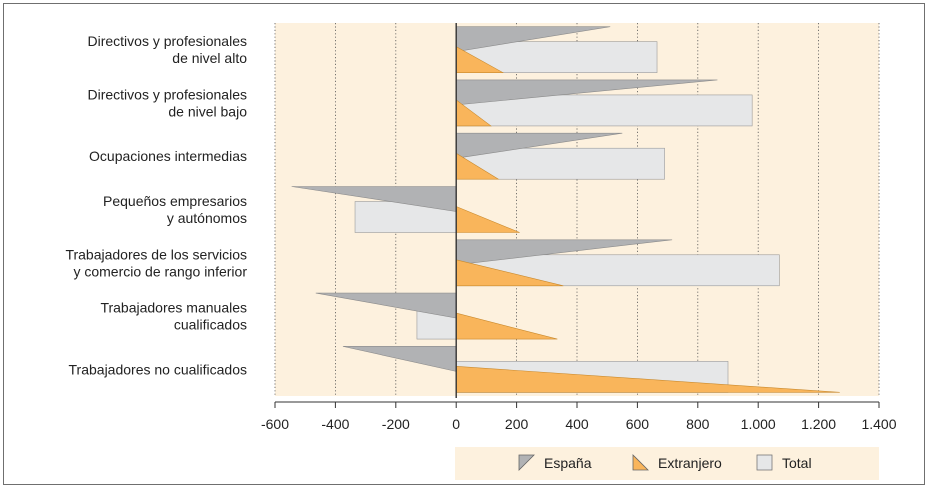 The height and width of the screenshot is (490, 930). I want to click on x-tick-label: 400, so click(577, 424).